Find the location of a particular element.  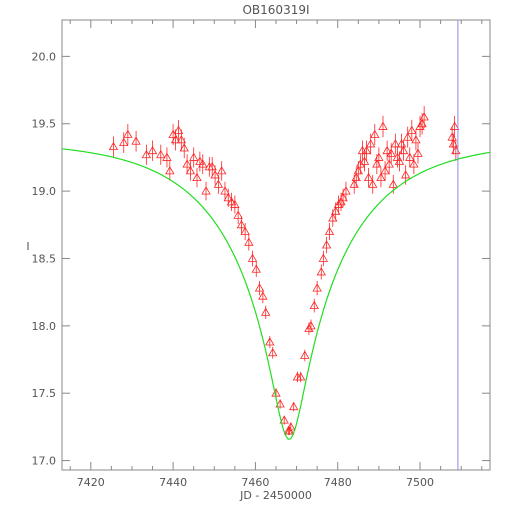

x-axis-label: JD - 2450000 is located at coordinates (275, 495).